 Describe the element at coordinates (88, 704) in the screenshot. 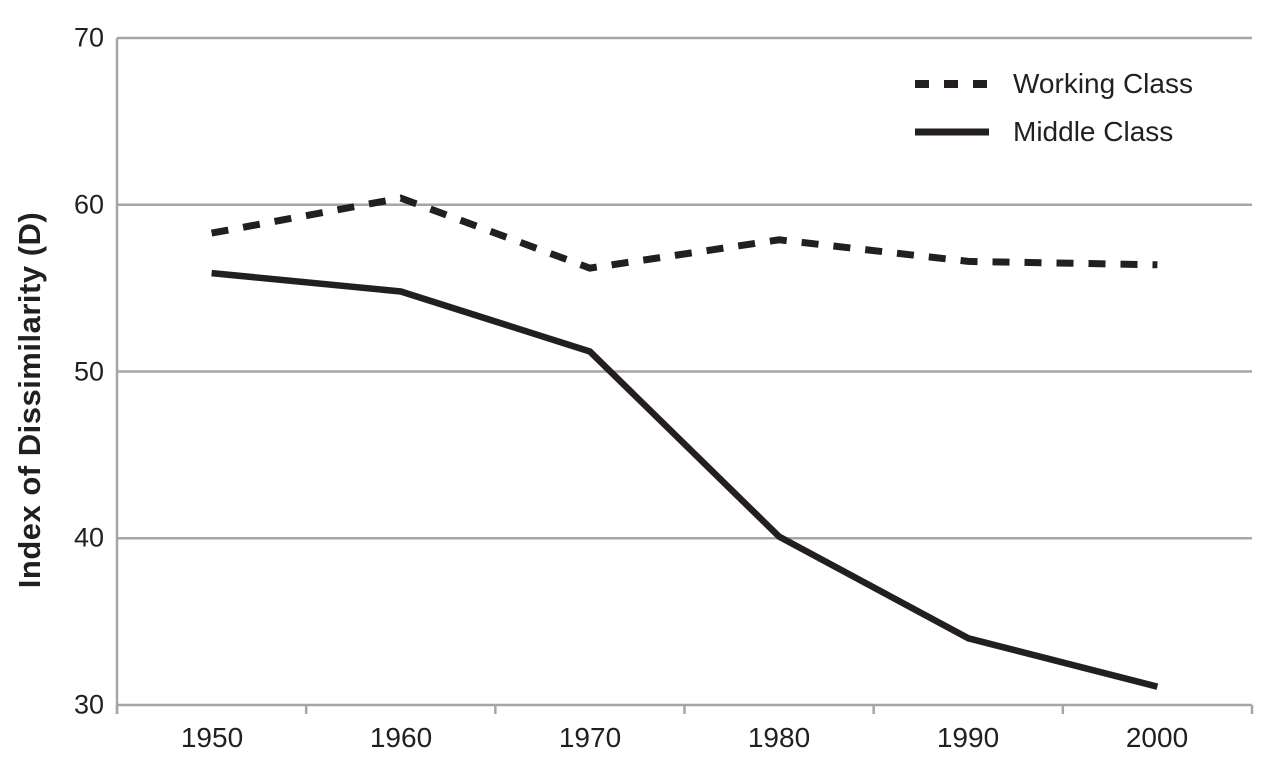

I see `y-tick-label: 30` at that location.